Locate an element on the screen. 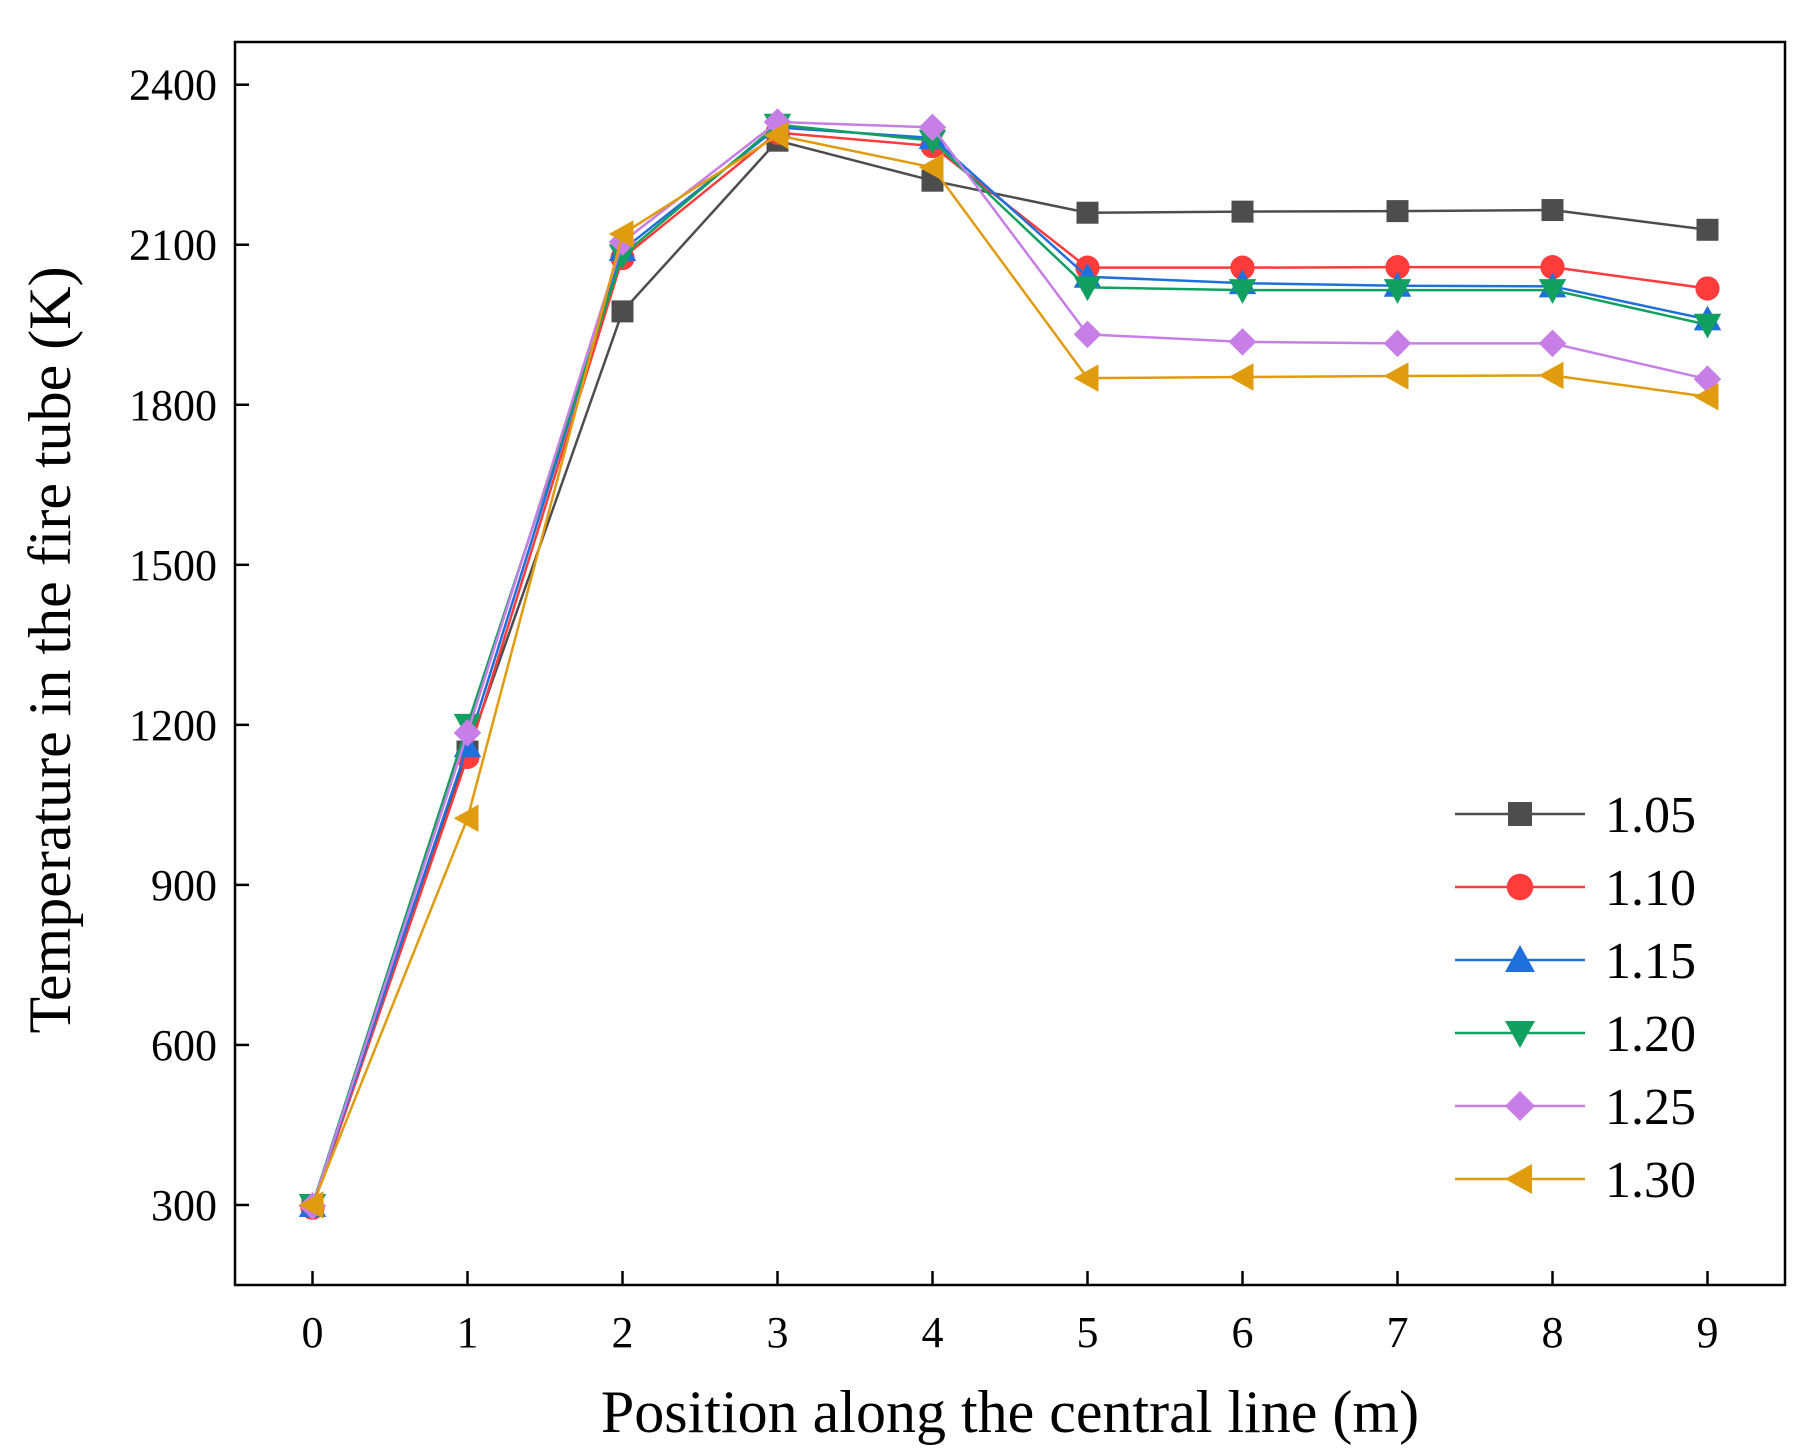 This screenshot has height=1452, width=1811. x-axis: 0 1 2 3 4 5 6 7 8 9 is located at coordinates (1010, 1314).